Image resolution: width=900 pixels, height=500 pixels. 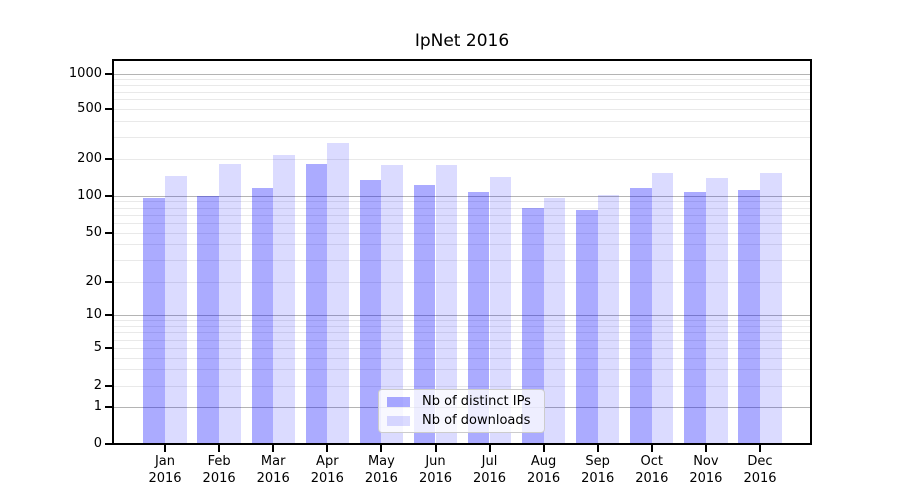 I want to click on x-tick-label: Mar 2016, so click(x=273, y=470).